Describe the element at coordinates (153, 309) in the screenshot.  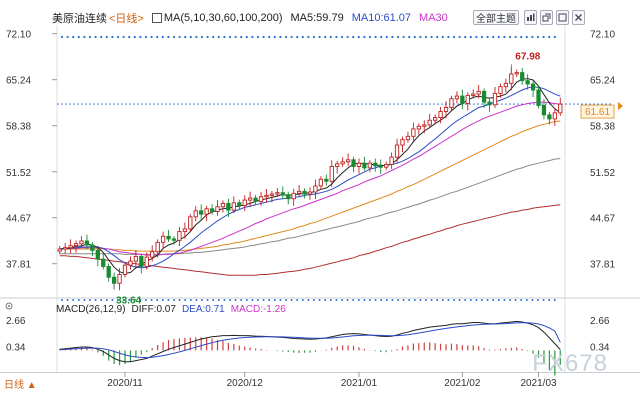
I see `macd-diff: DIFF:0.07` at that location.